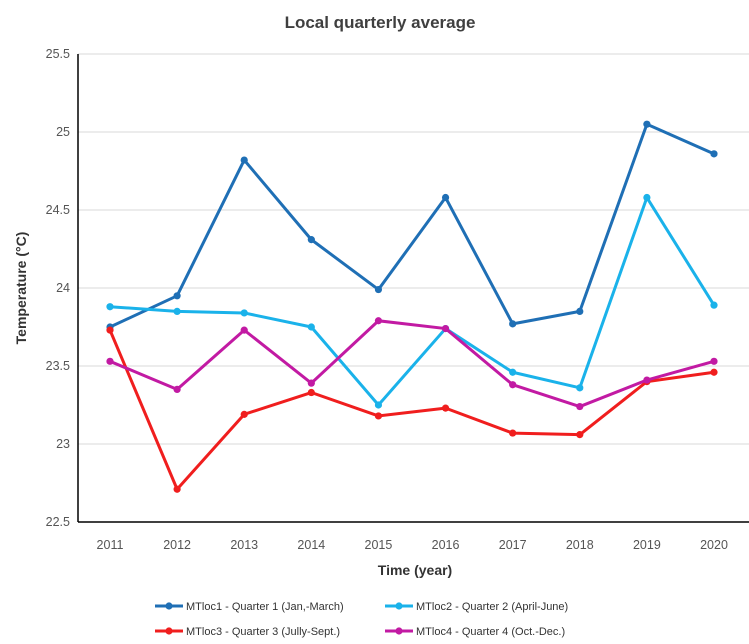 This screenshot has height=644, width=749. I want to click on y-tick-labels: 22.5 23 23.5 24 24.5 25 25.5, so click(58, 288).